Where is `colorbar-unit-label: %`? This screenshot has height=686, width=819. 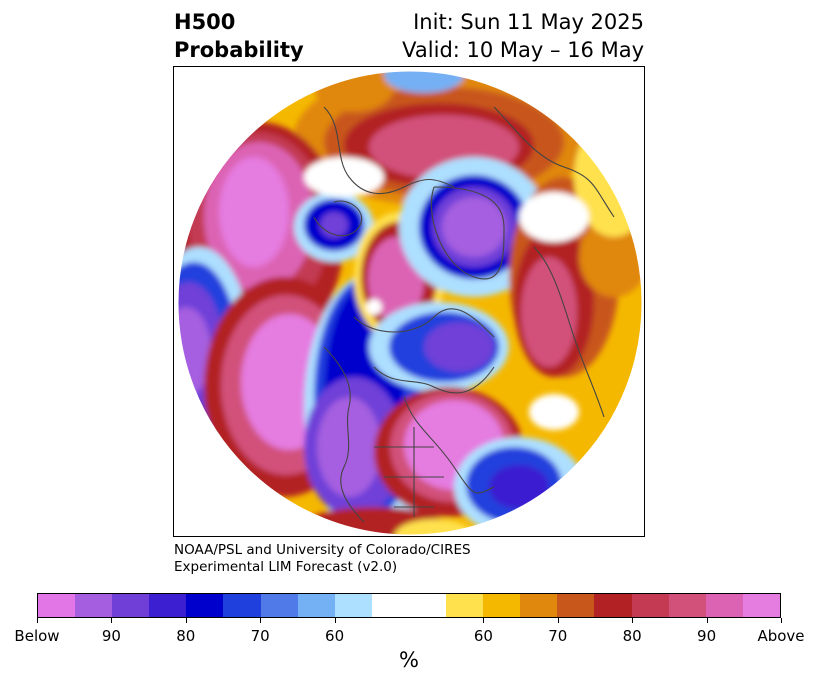
colorbar-unit-label: % is located at coordinates (409, 660).